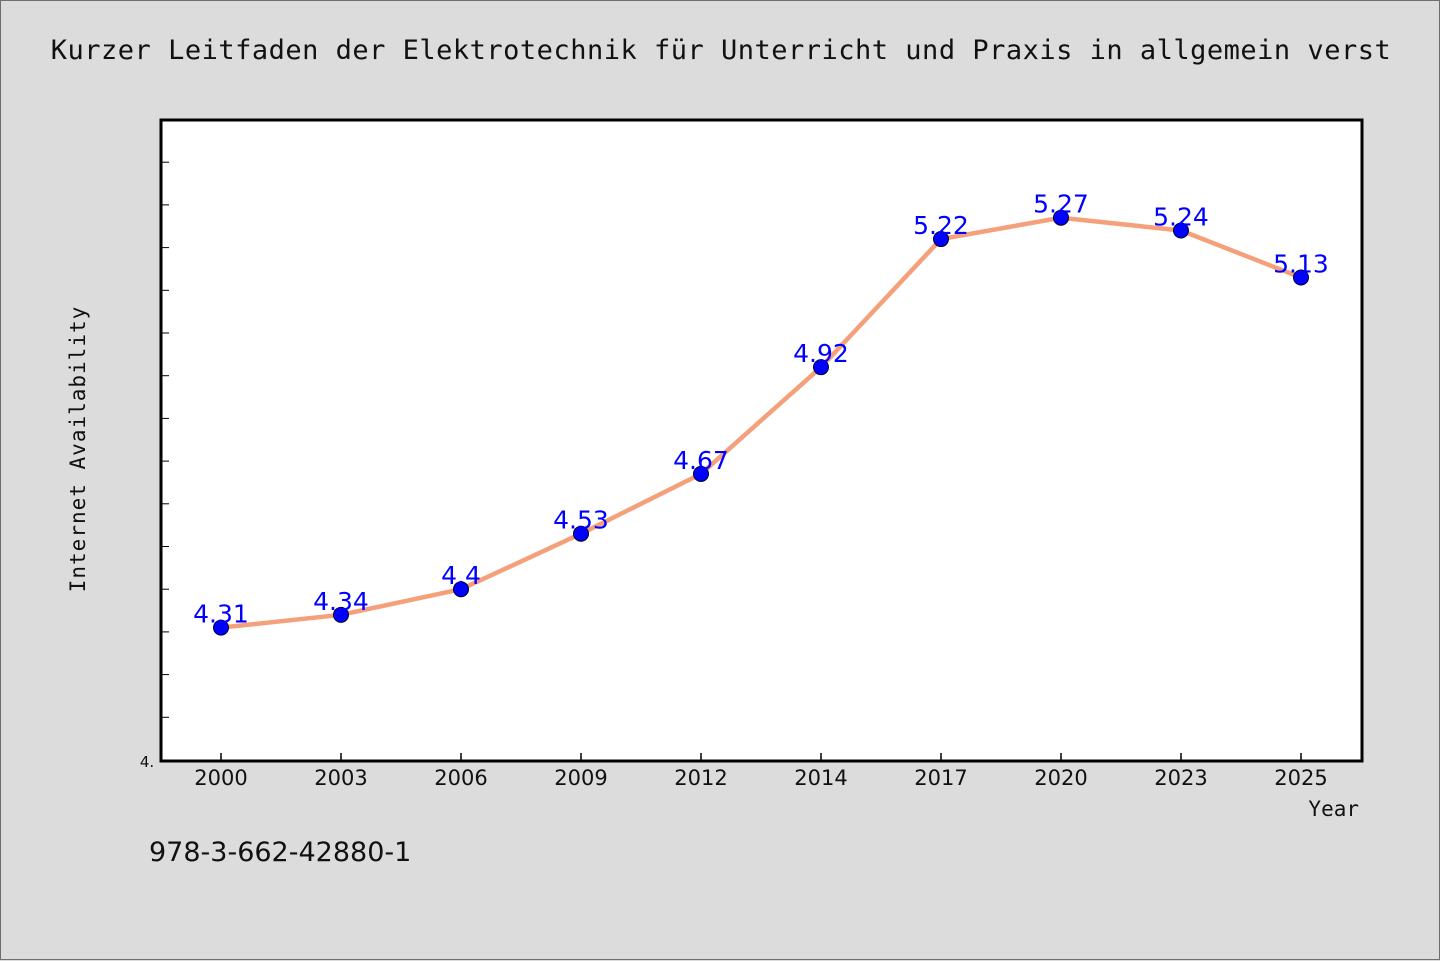 The image size is (1440, 961). I want to click on y-axis-label: Internet Availability, so click(78, 449).